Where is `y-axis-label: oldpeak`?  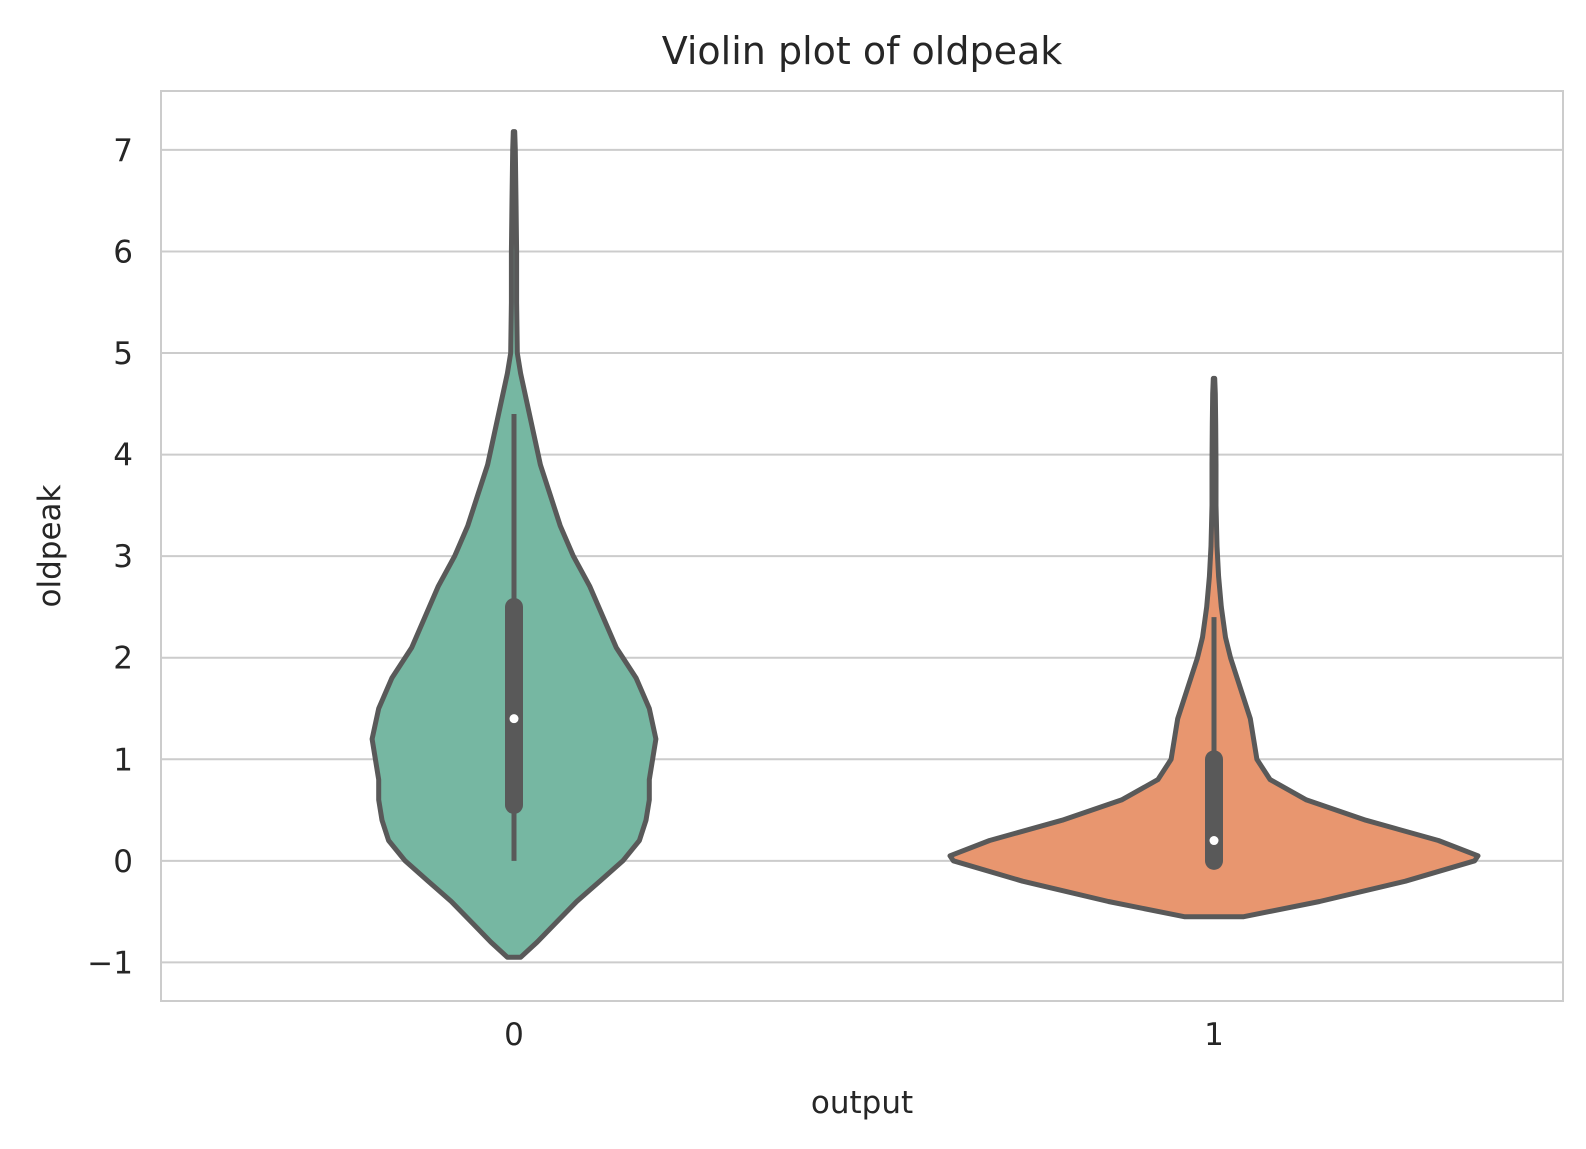 y-axis-label: oldpeak is located at coordinates (50, 545).